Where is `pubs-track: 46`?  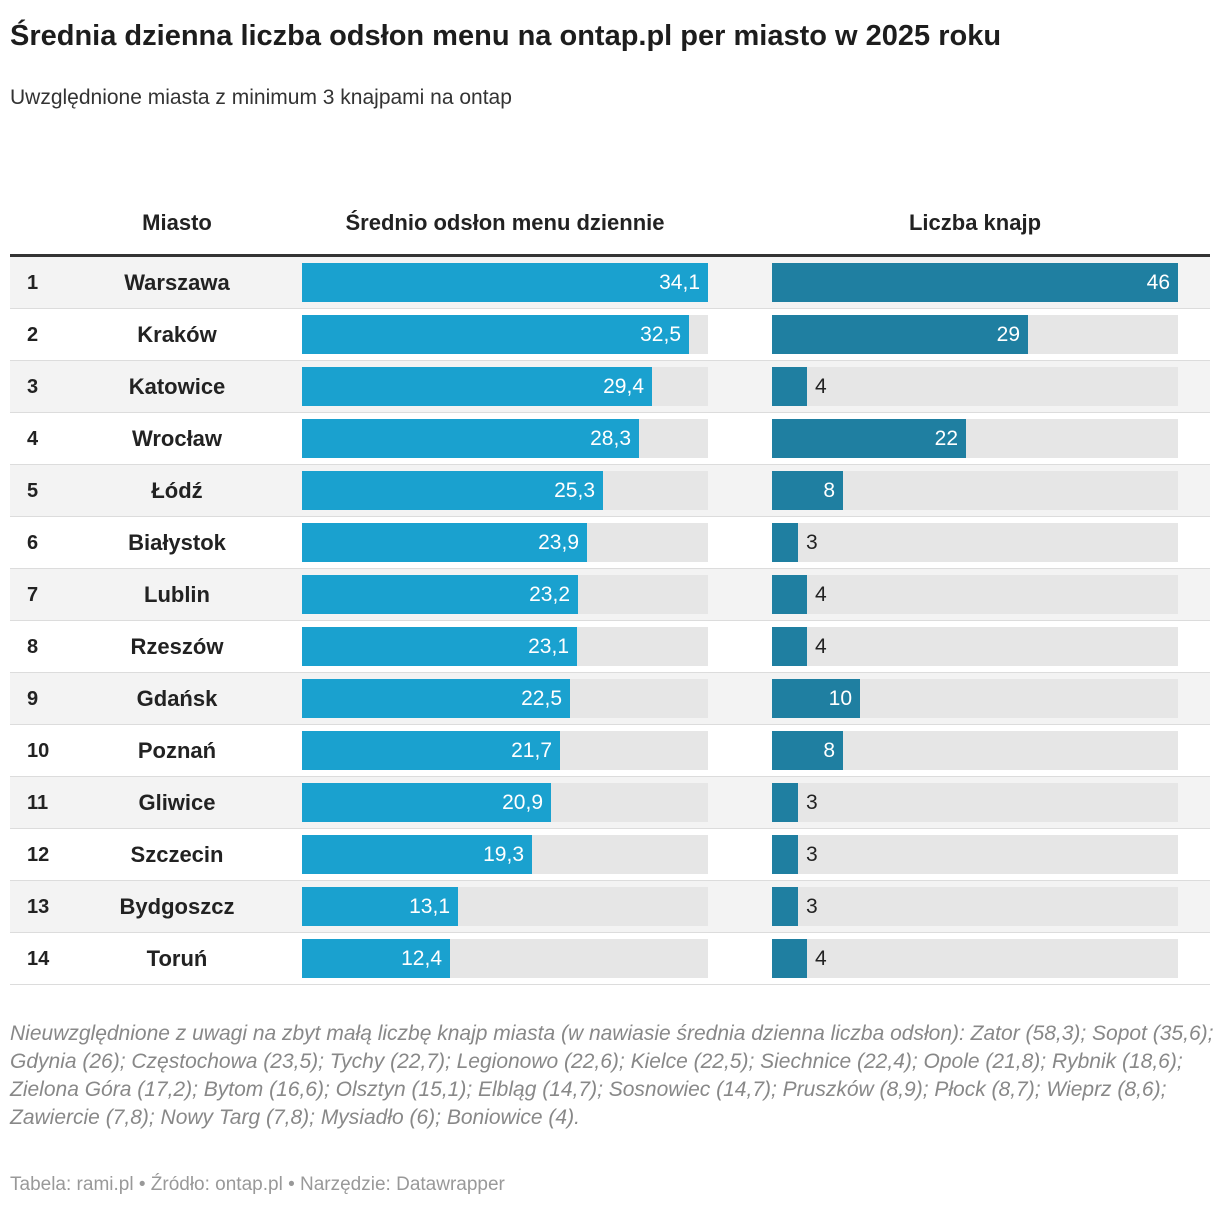 pubs-track: 46 is located at coordinates (975, 282).